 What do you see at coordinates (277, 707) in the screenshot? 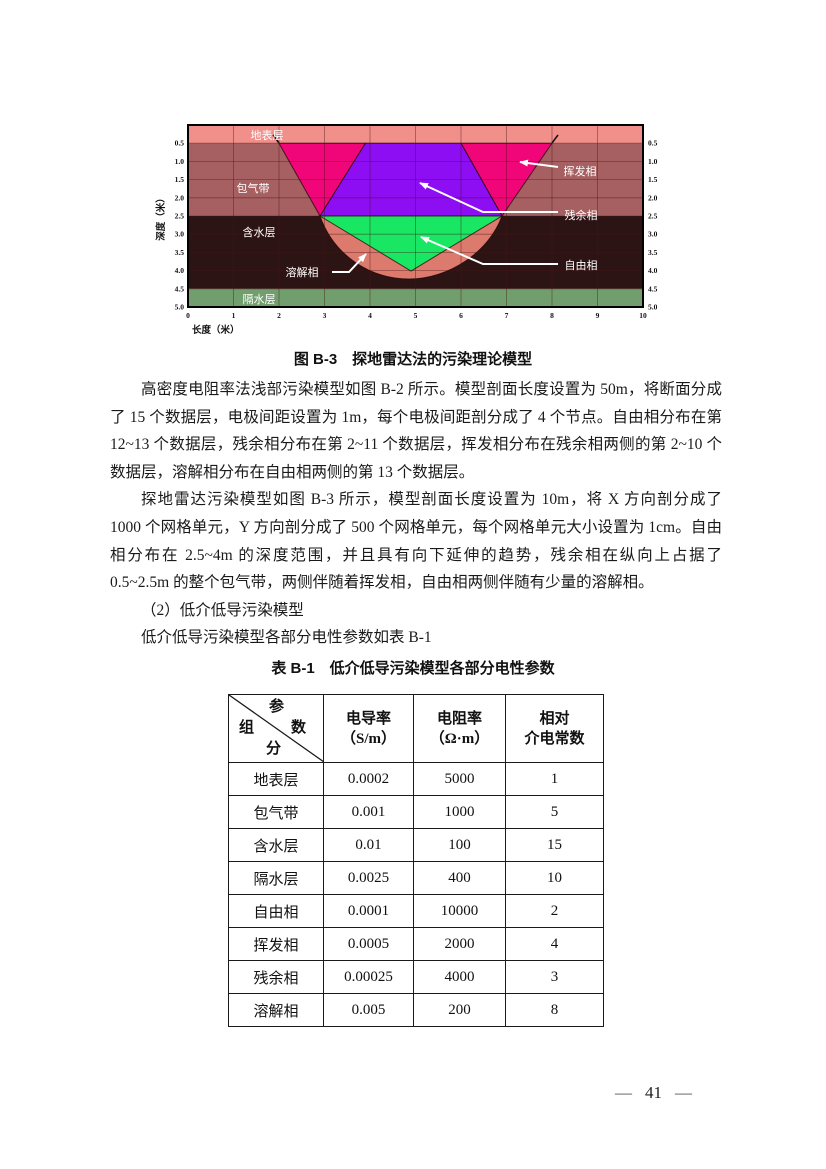
I see `corner-param-char-1: 参` at bounding box center [277, 707].